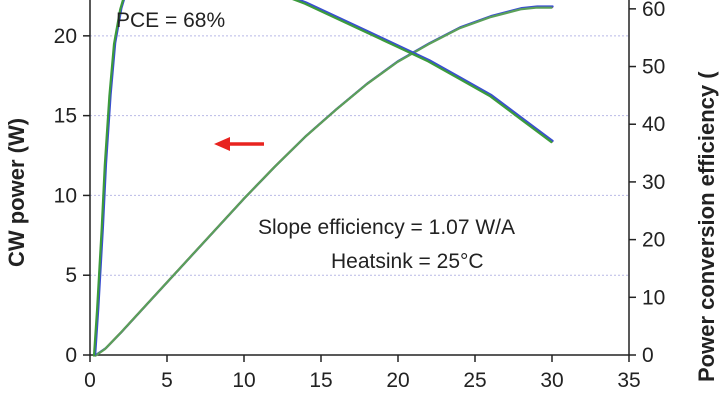 The height and width of the screenshot is (410, 720). Describe the element at coordinates (167, 380) in the screenshot. I see `x-tick-label: 5` at that location.